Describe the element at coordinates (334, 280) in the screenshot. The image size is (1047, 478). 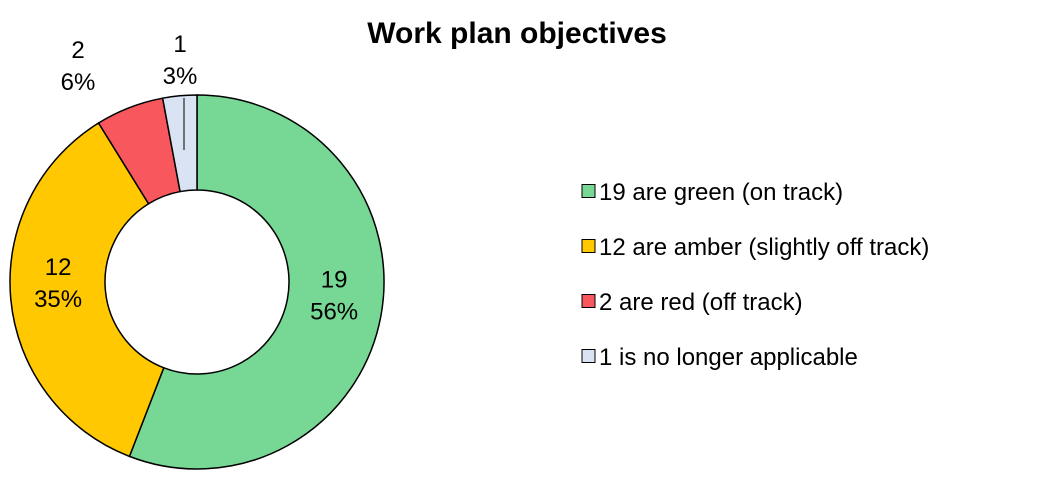
I see `data-label-value-1: 19` at that location.